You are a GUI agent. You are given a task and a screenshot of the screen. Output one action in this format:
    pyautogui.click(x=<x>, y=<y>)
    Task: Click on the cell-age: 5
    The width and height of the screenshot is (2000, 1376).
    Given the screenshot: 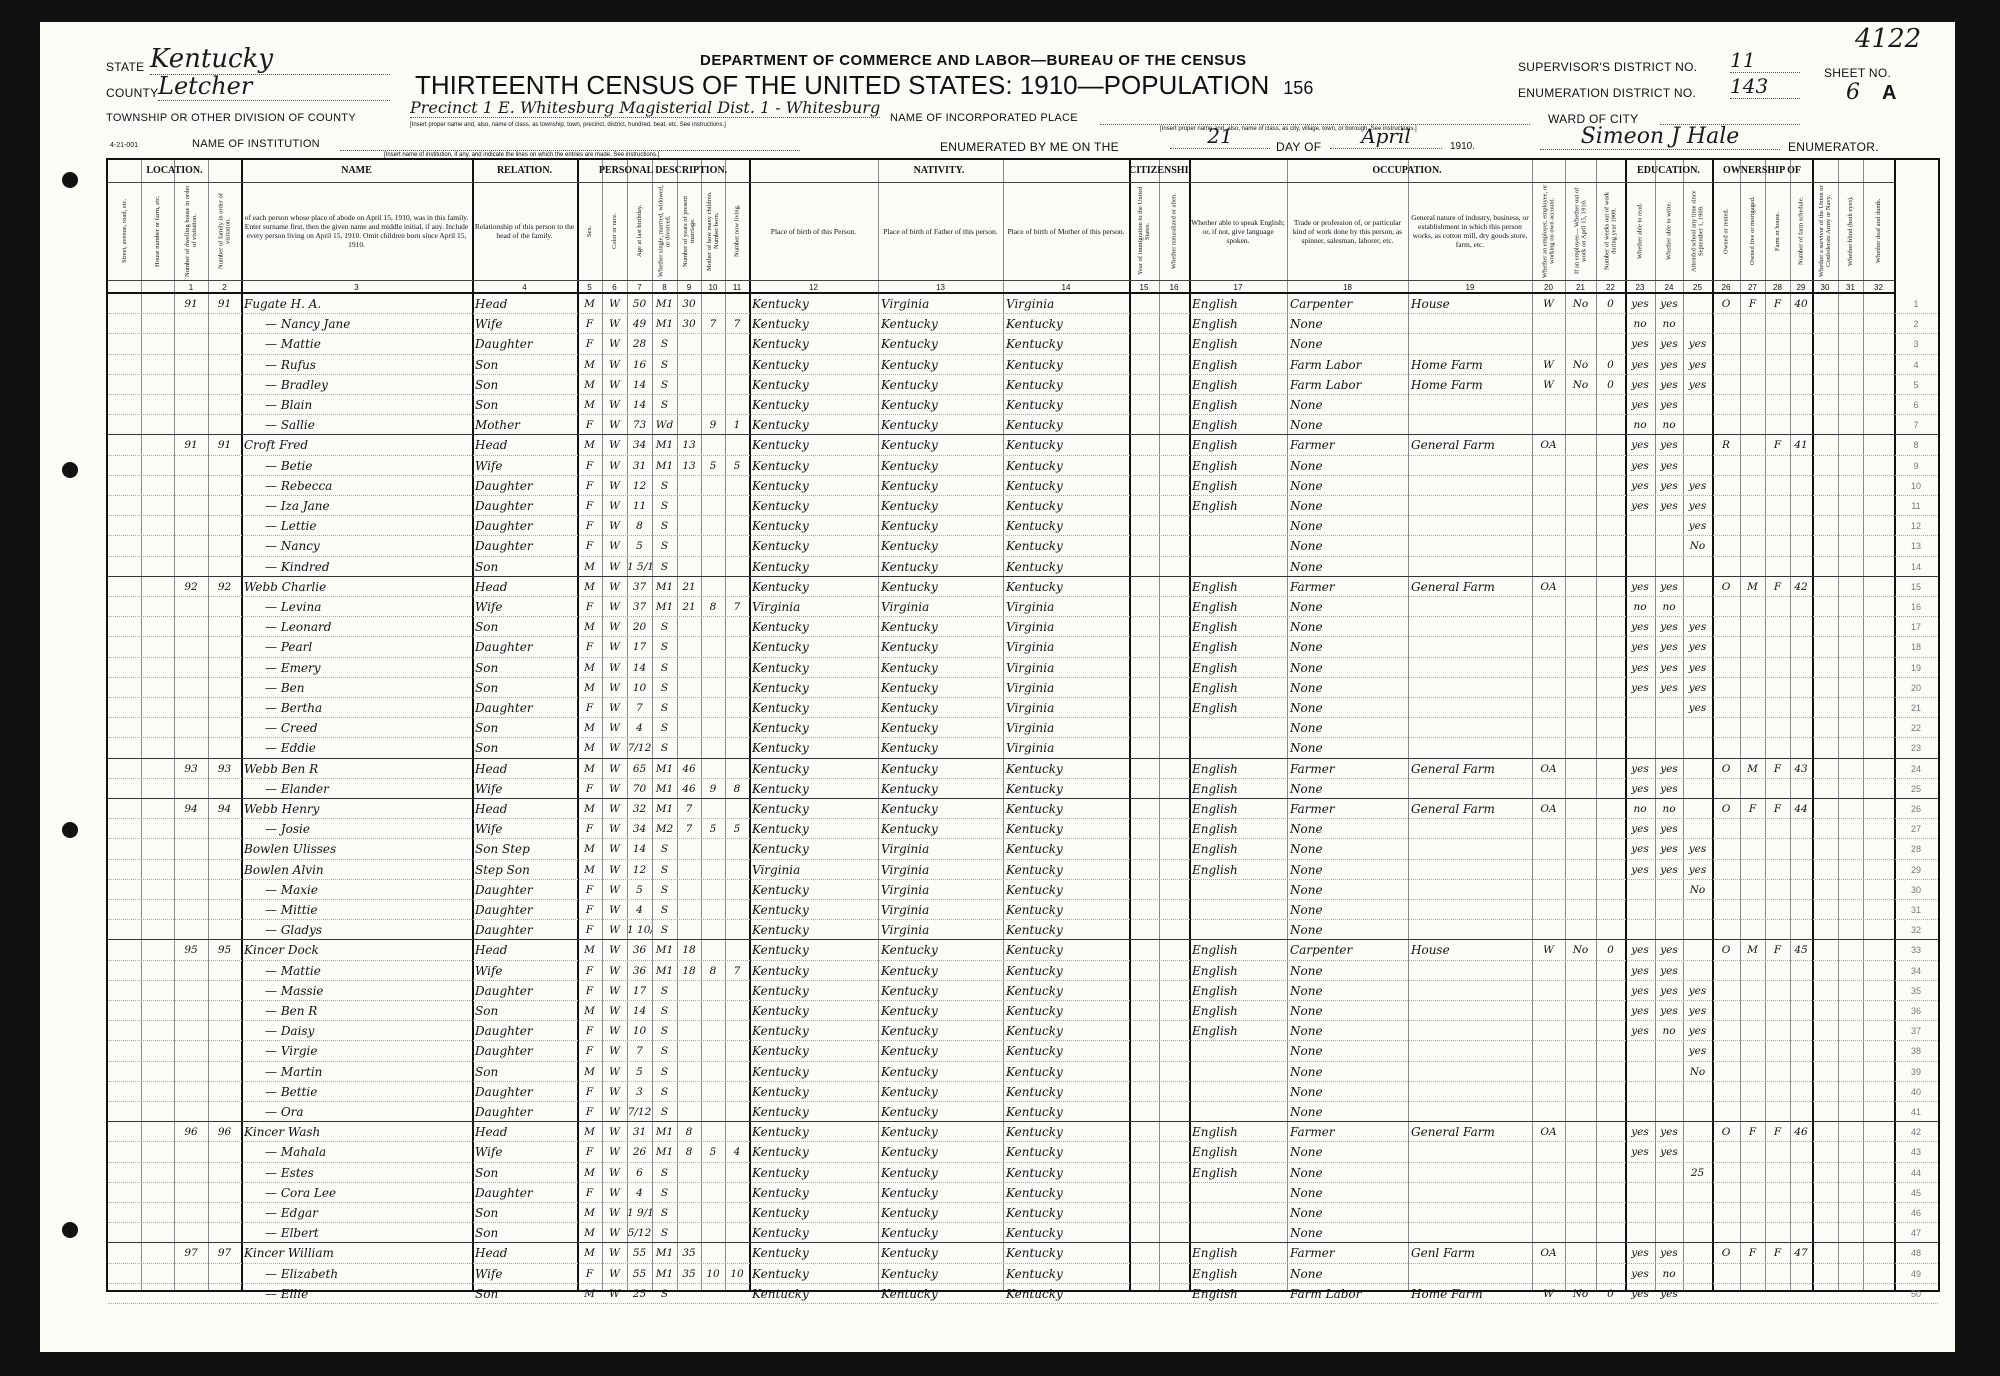 What is the action you would take?
    pyautogui.click(x=639, y=546)
    